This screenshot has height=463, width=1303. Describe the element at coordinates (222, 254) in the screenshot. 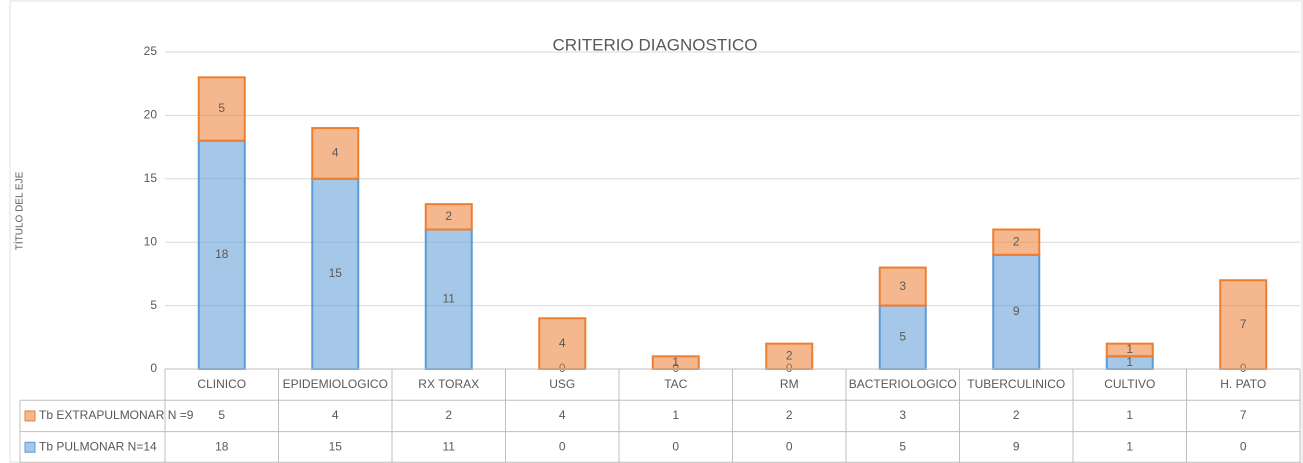

I see `data-label: 18` at that location.